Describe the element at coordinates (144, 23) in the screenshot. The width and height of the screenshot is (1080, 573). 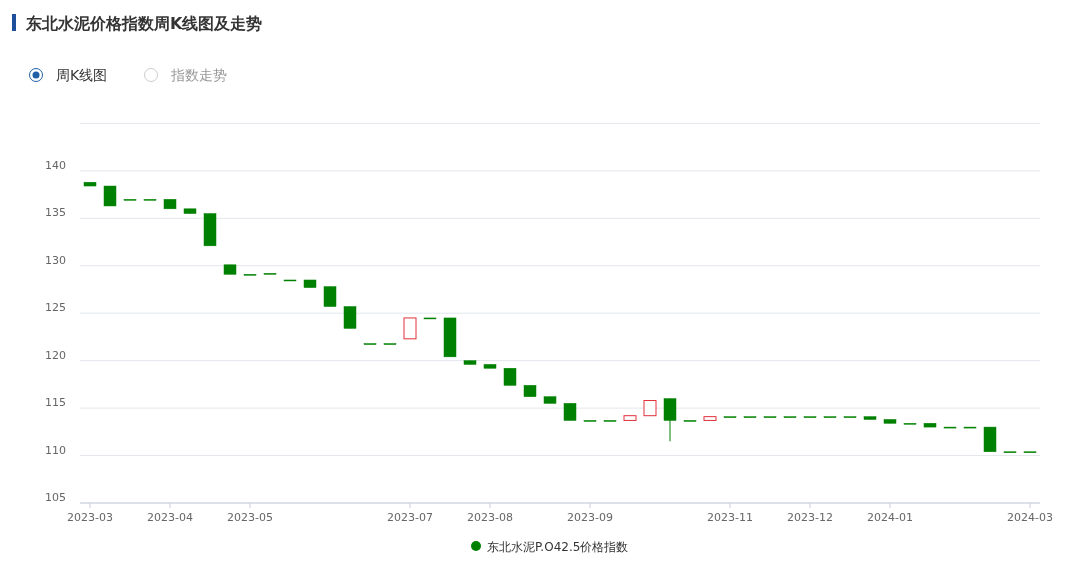
I see `chart-title: 东北水泥价格指数周K线图及走势` at that location.